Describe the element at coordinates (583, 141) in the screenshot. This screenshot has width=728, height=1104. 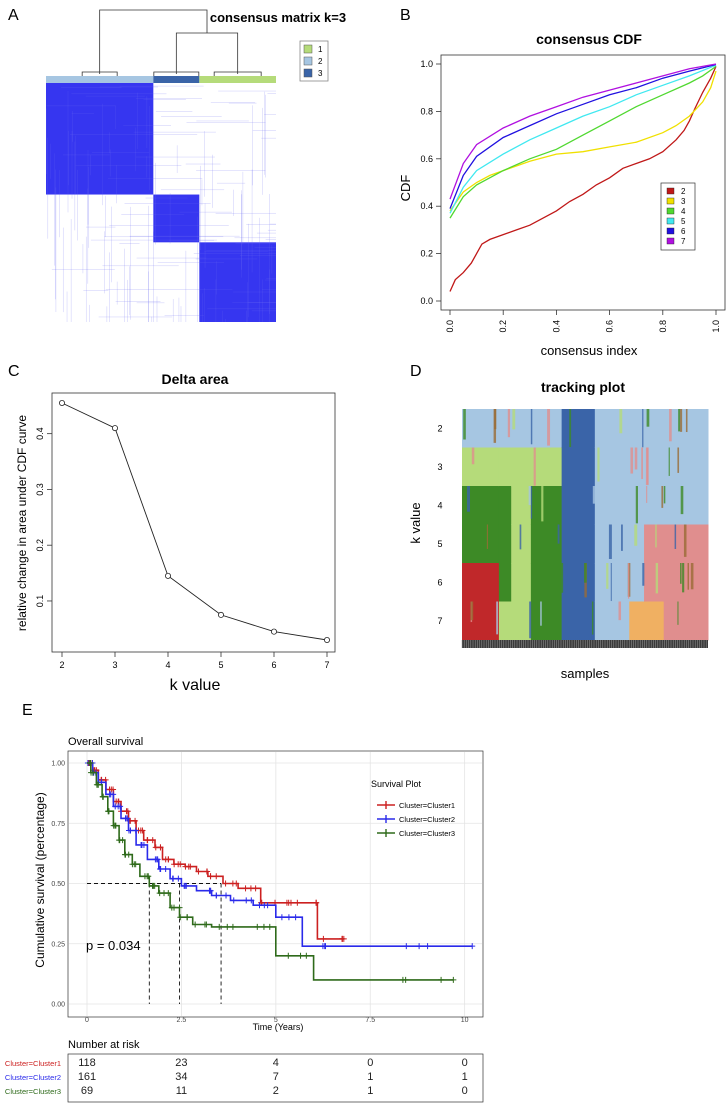
I see `cdf-line-k3` at that location.